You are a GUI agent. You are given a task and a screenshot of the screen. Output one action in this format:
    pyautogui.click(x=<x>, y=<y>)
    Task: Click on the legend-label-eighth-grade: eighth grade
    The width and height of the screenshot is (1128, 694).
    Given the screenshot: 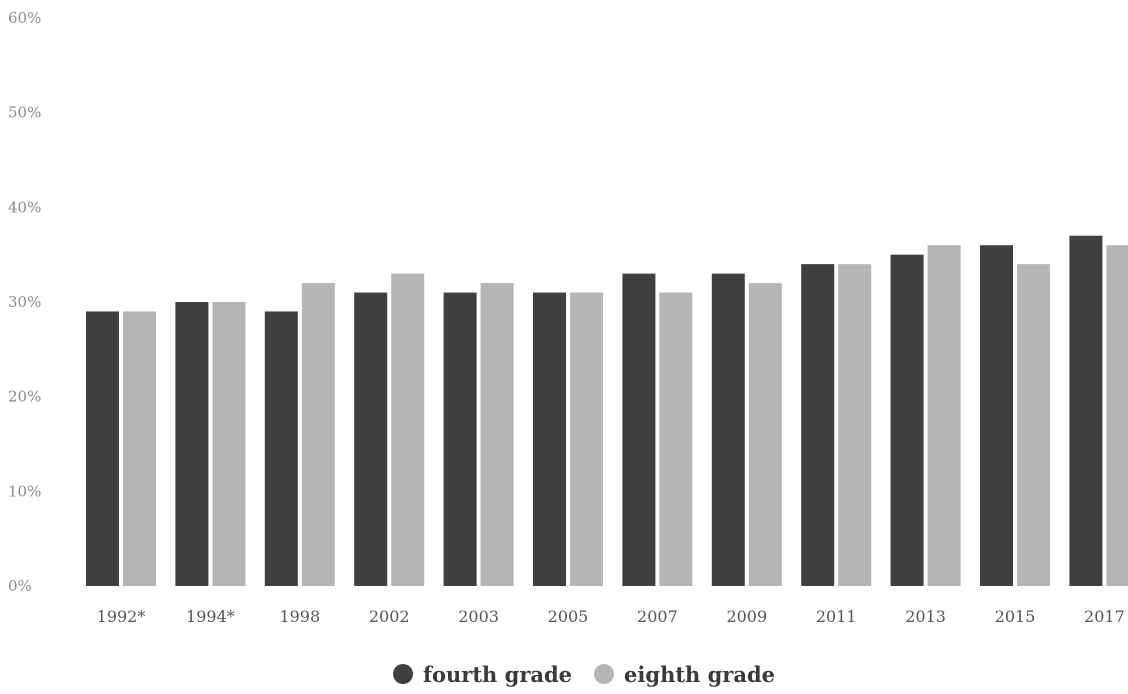 What is the action you would take?
    pyautogui.click(x=700, y=674)
    